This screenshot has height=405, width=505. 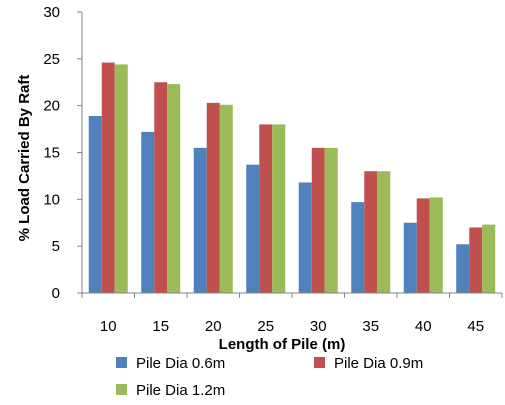 I want to click on y-tick-label: 25, so click(x=51, y=59).